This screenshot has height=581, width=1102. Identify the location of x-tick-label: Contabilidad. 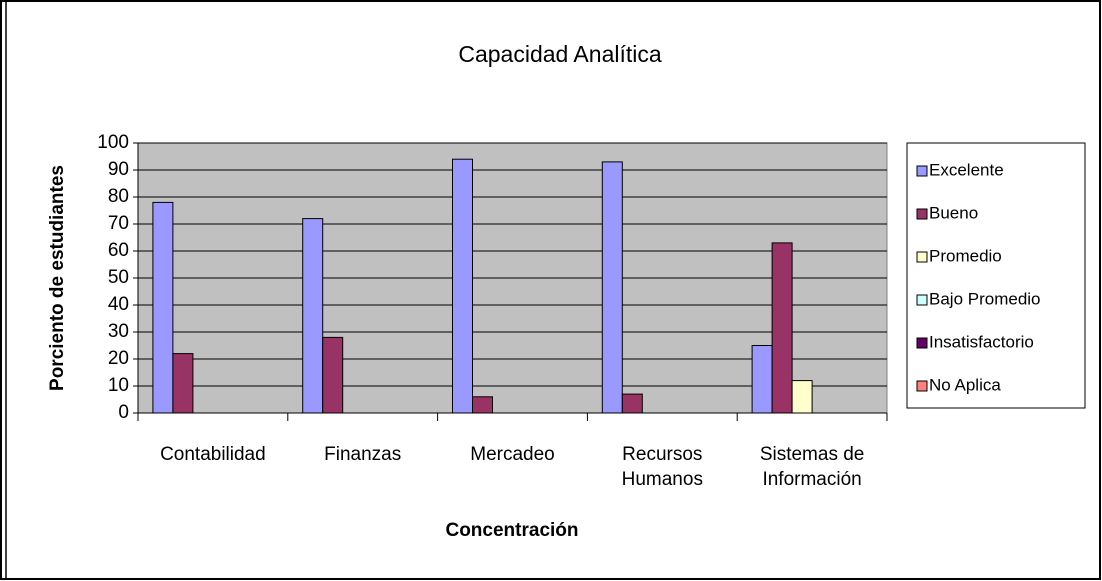
(213, 454).